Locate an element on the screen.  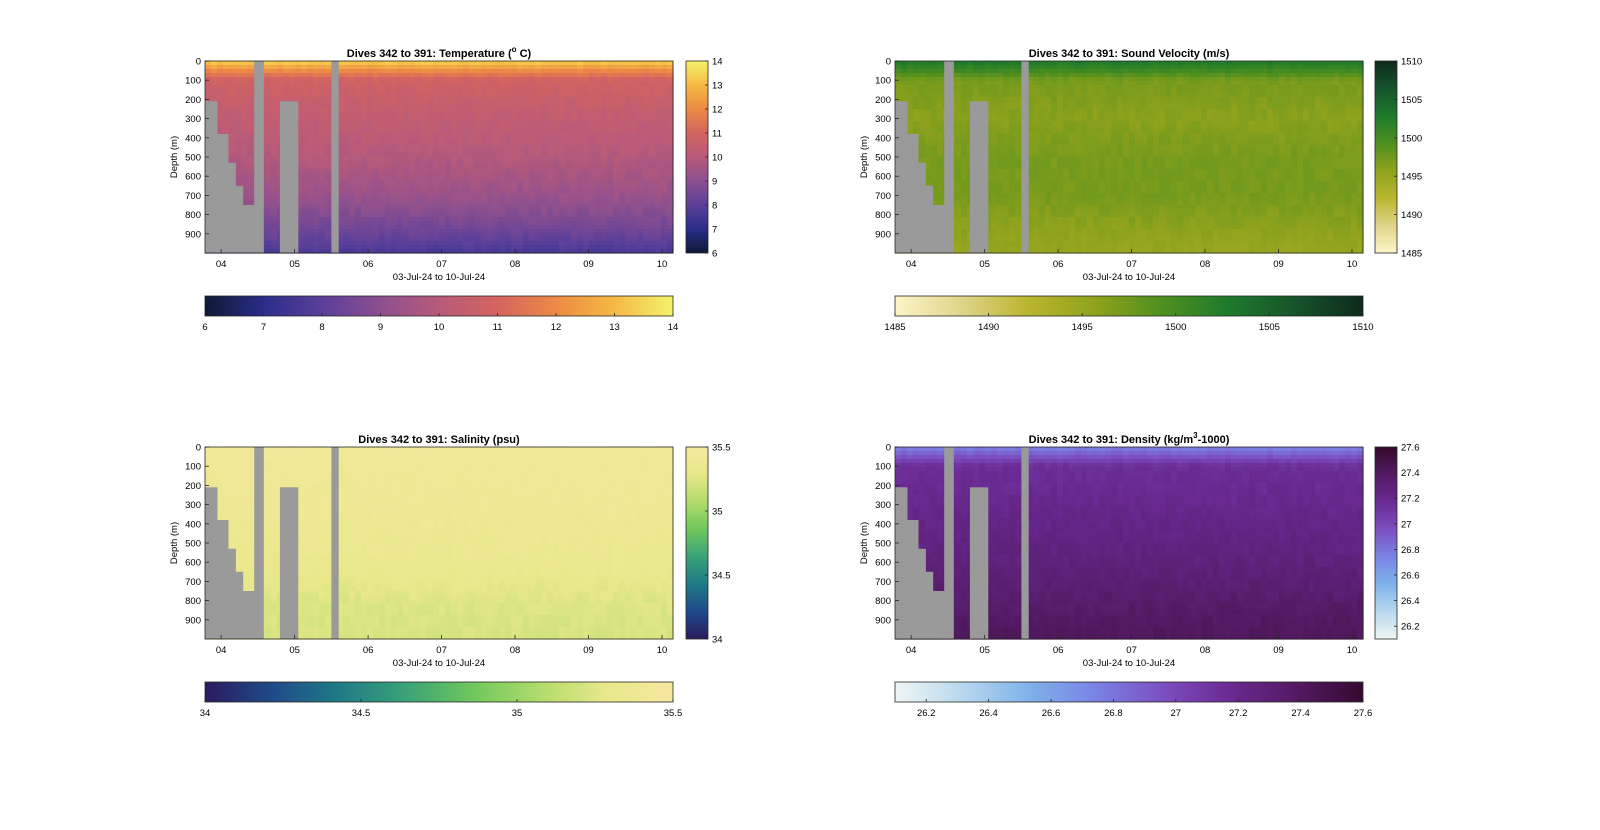
x-tick-label: 10 is located at coordinates (662, 264).